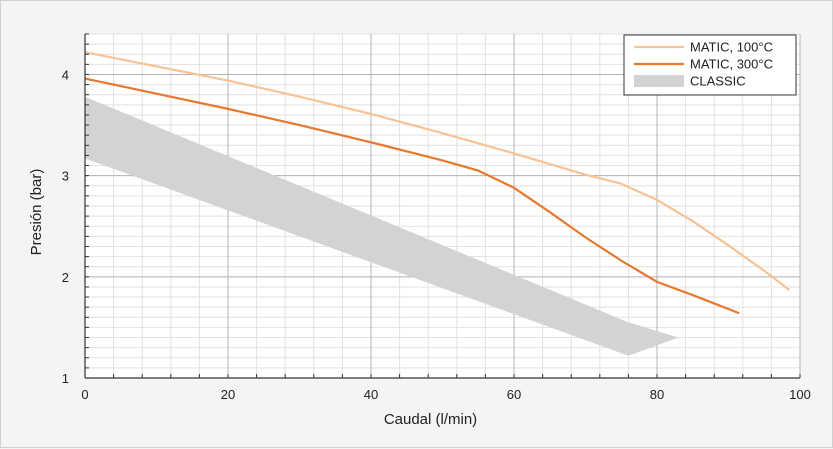 This screenshot has width=833, height=449. I want to click on x-tick-label: 60, so click(514, 394).